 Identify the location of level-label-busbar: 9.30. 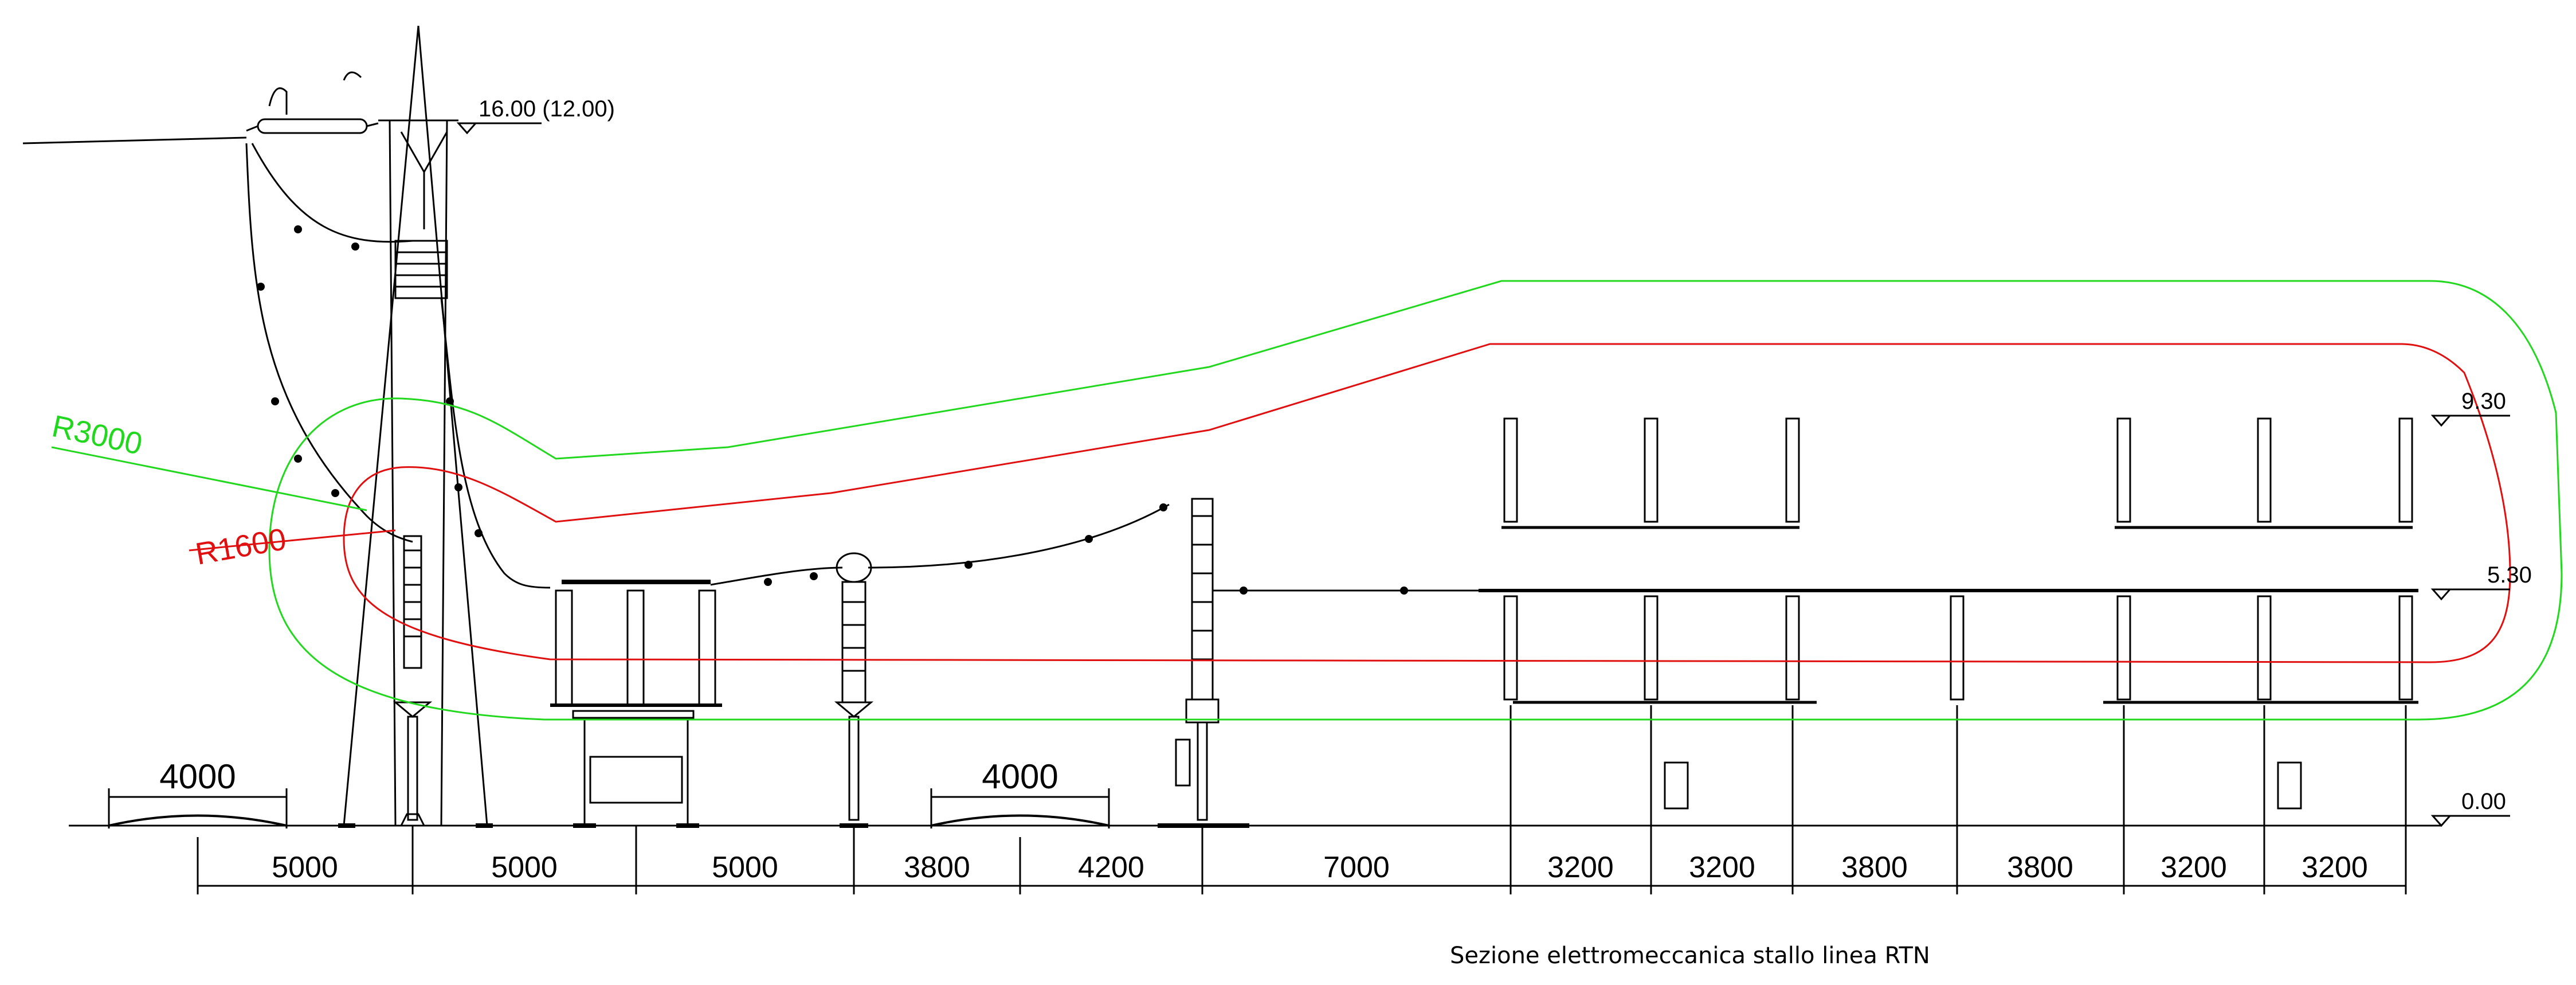
(2483, 401).